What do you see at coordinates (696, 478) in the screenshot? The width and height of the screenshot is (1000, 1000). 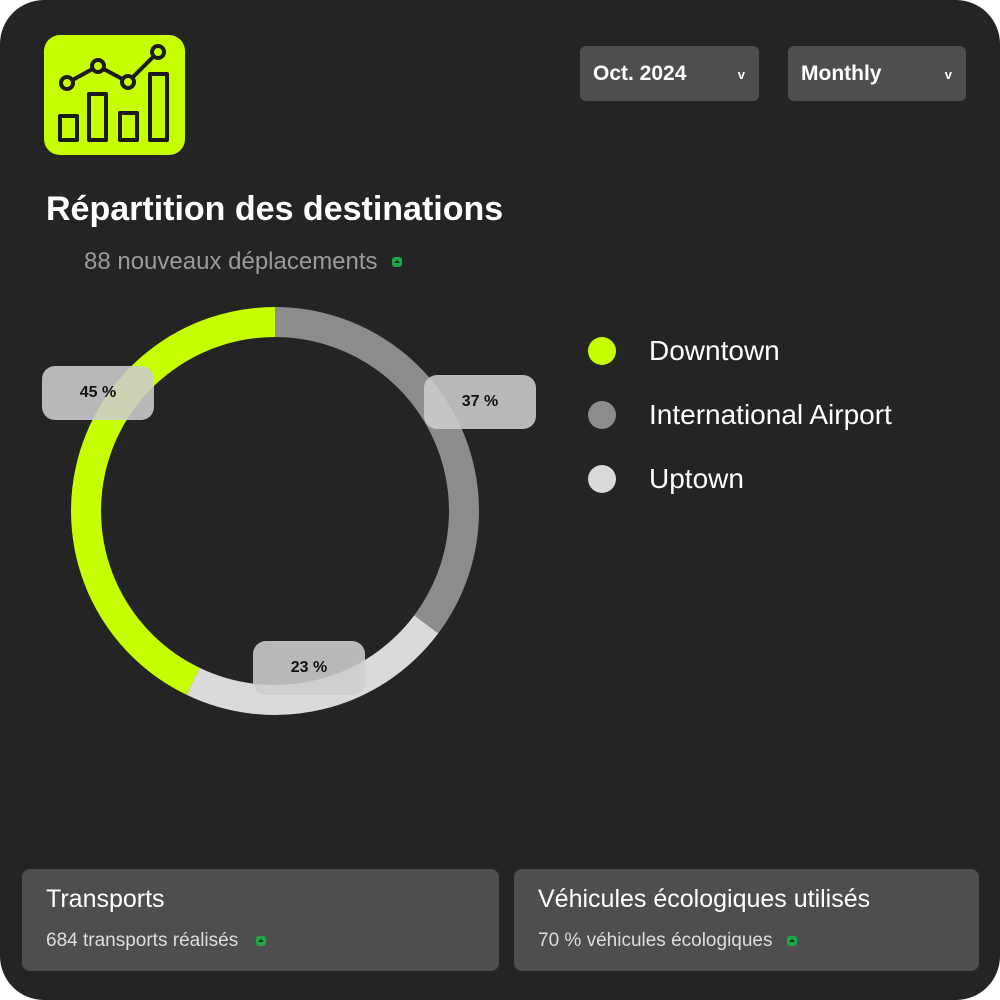 I see `legend-label: Uptown` at bounding box center [696, 478].